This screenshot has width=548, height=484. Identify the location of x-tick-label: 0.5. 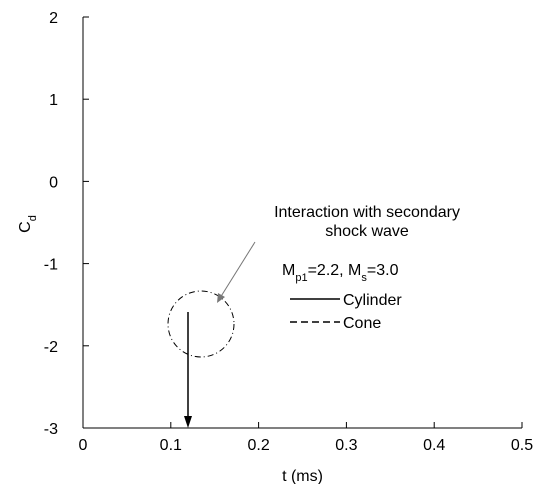
(522, 445).